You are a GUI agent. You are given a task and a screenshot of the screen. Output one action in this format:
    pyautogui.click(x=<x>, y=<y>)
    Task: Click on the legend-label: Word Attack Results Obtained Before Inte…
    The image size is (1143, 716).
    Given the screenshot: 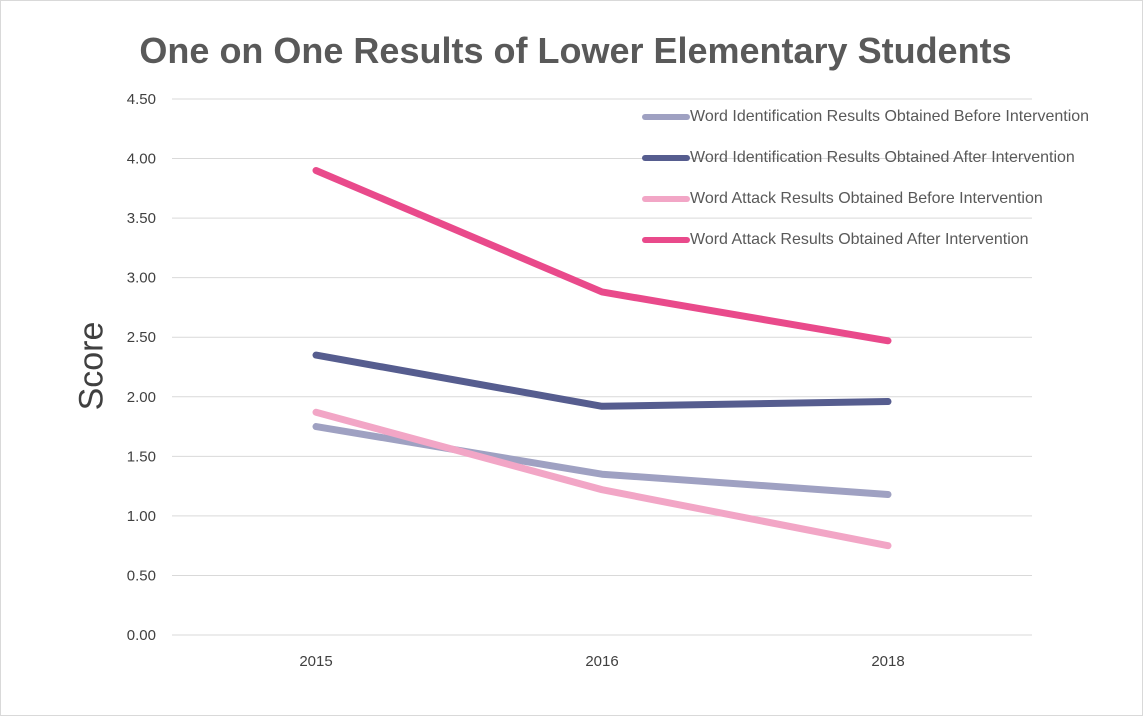 What is the action you would take?
    pyautogui.click(x=866, y=198)
    